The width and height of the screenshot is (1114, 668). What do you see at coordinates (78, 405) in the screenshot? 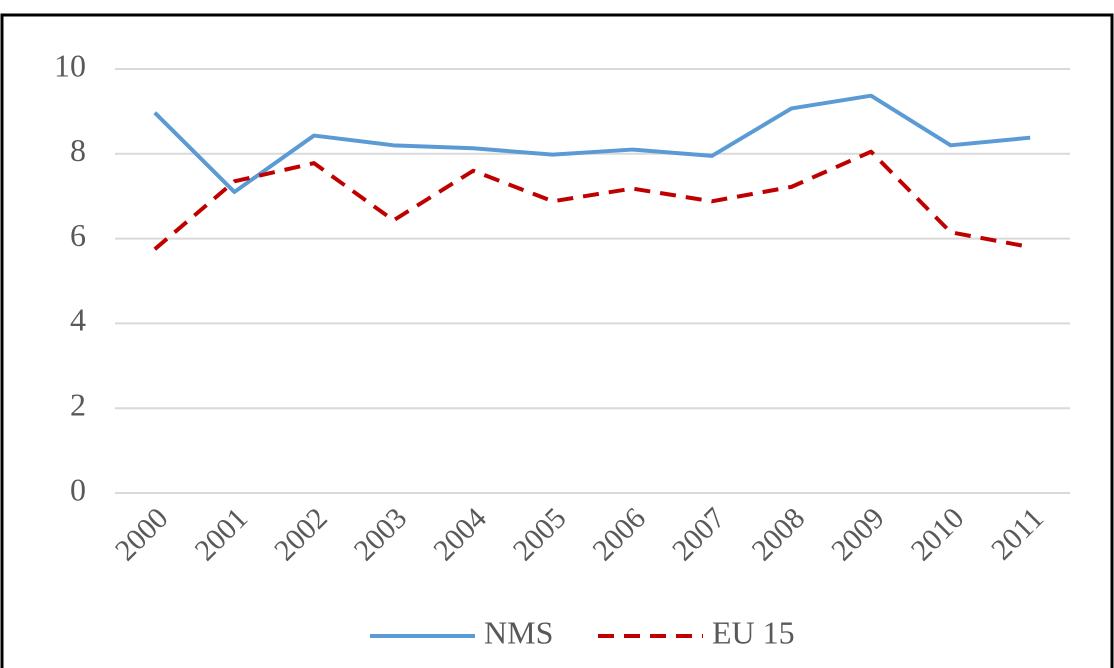
I see `y-tick-label: 2` at bounding box center [78, 405].